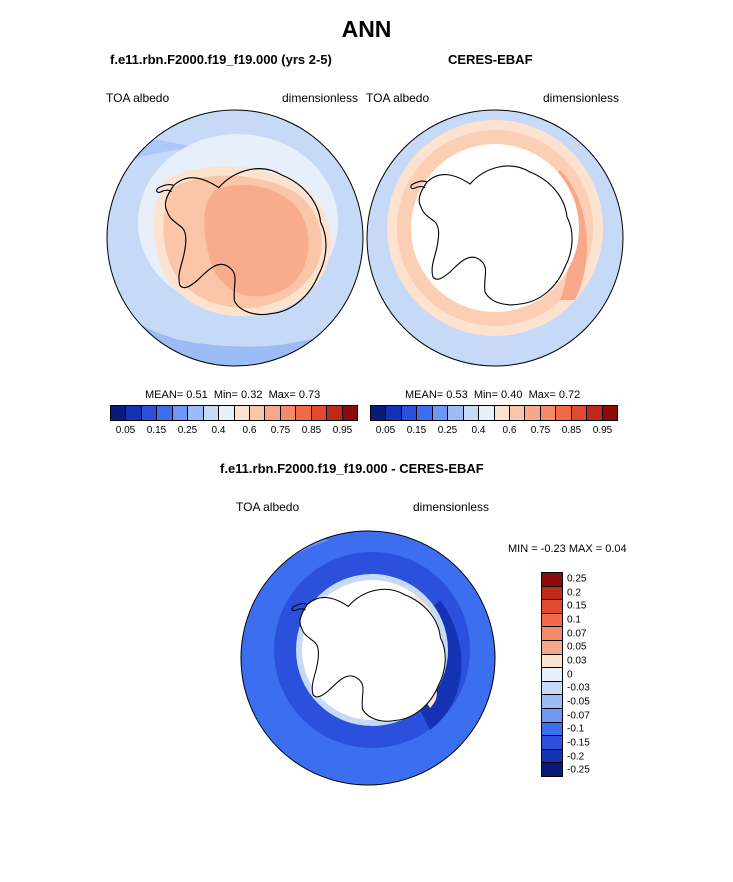 The width and height of the screenshot is (733, 882). What do you see at coordinates (571, 430) in the screenshot?
I see `panel-2-colorbar-tick: 0.85` at bounding box center [571, 430].